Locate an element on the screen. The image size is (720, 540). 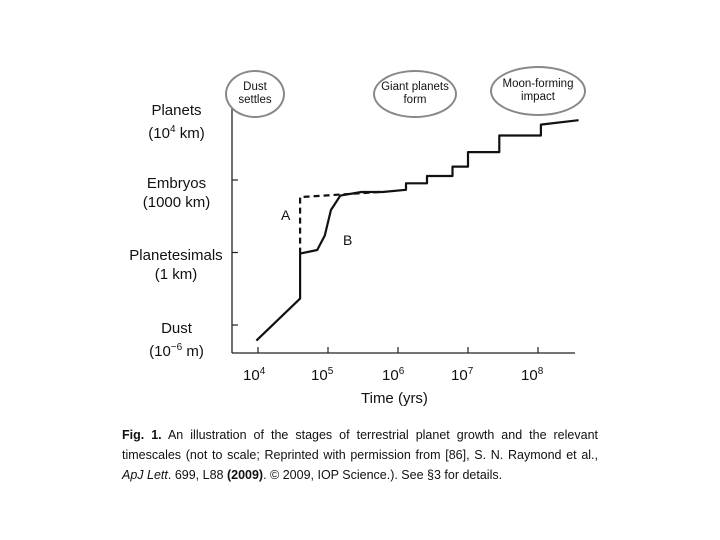
caption-text-2: . 699, L88 is located at coordinates (197, 475).